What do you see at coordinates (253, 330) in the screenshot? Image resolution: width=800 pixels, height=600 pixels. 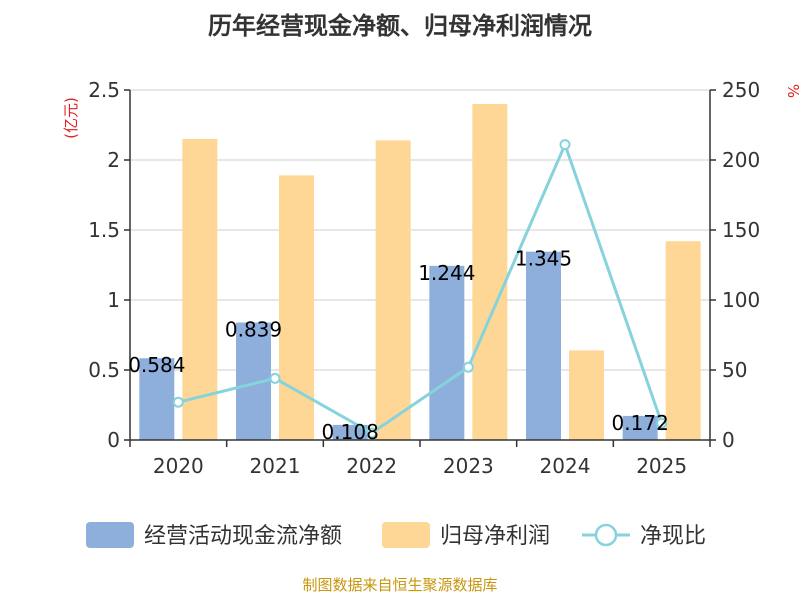 I see `cashflow-label-2021: 0.839` at bounding box center [253, 330].